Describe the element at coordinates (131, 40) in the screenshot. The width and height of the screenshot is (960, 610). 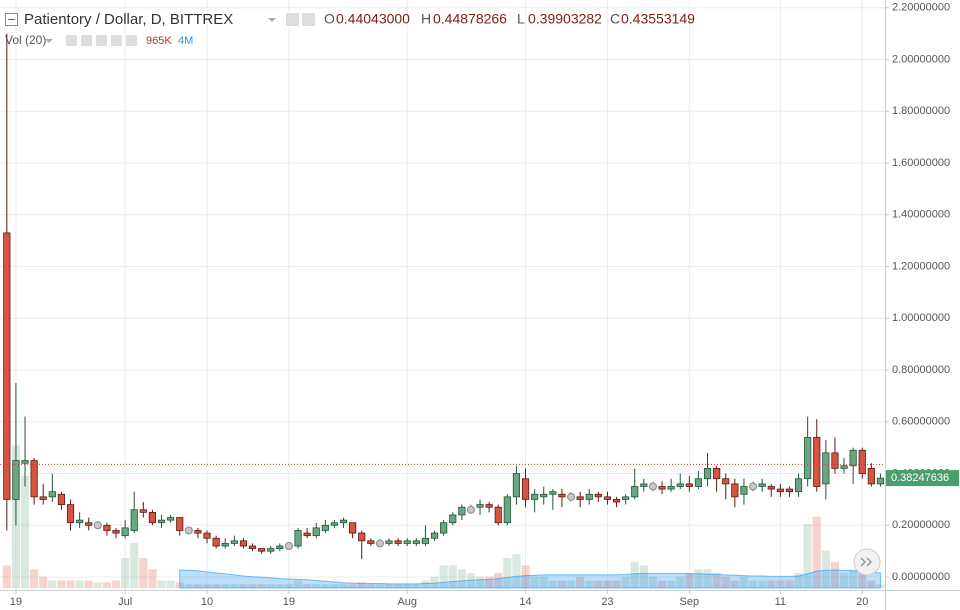
I see `vol-remove-icon` at that location.